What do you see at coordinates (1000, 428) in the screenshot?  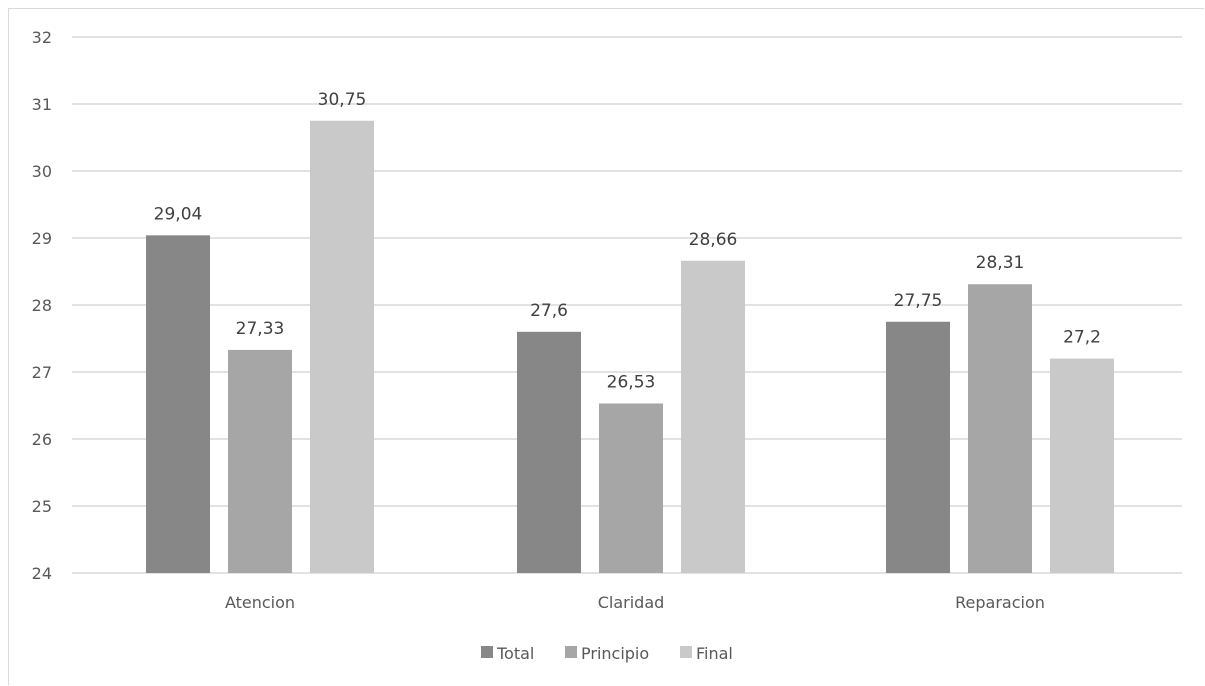 I see `bar-principio-reparacion` at bounding box center [1000, 428].